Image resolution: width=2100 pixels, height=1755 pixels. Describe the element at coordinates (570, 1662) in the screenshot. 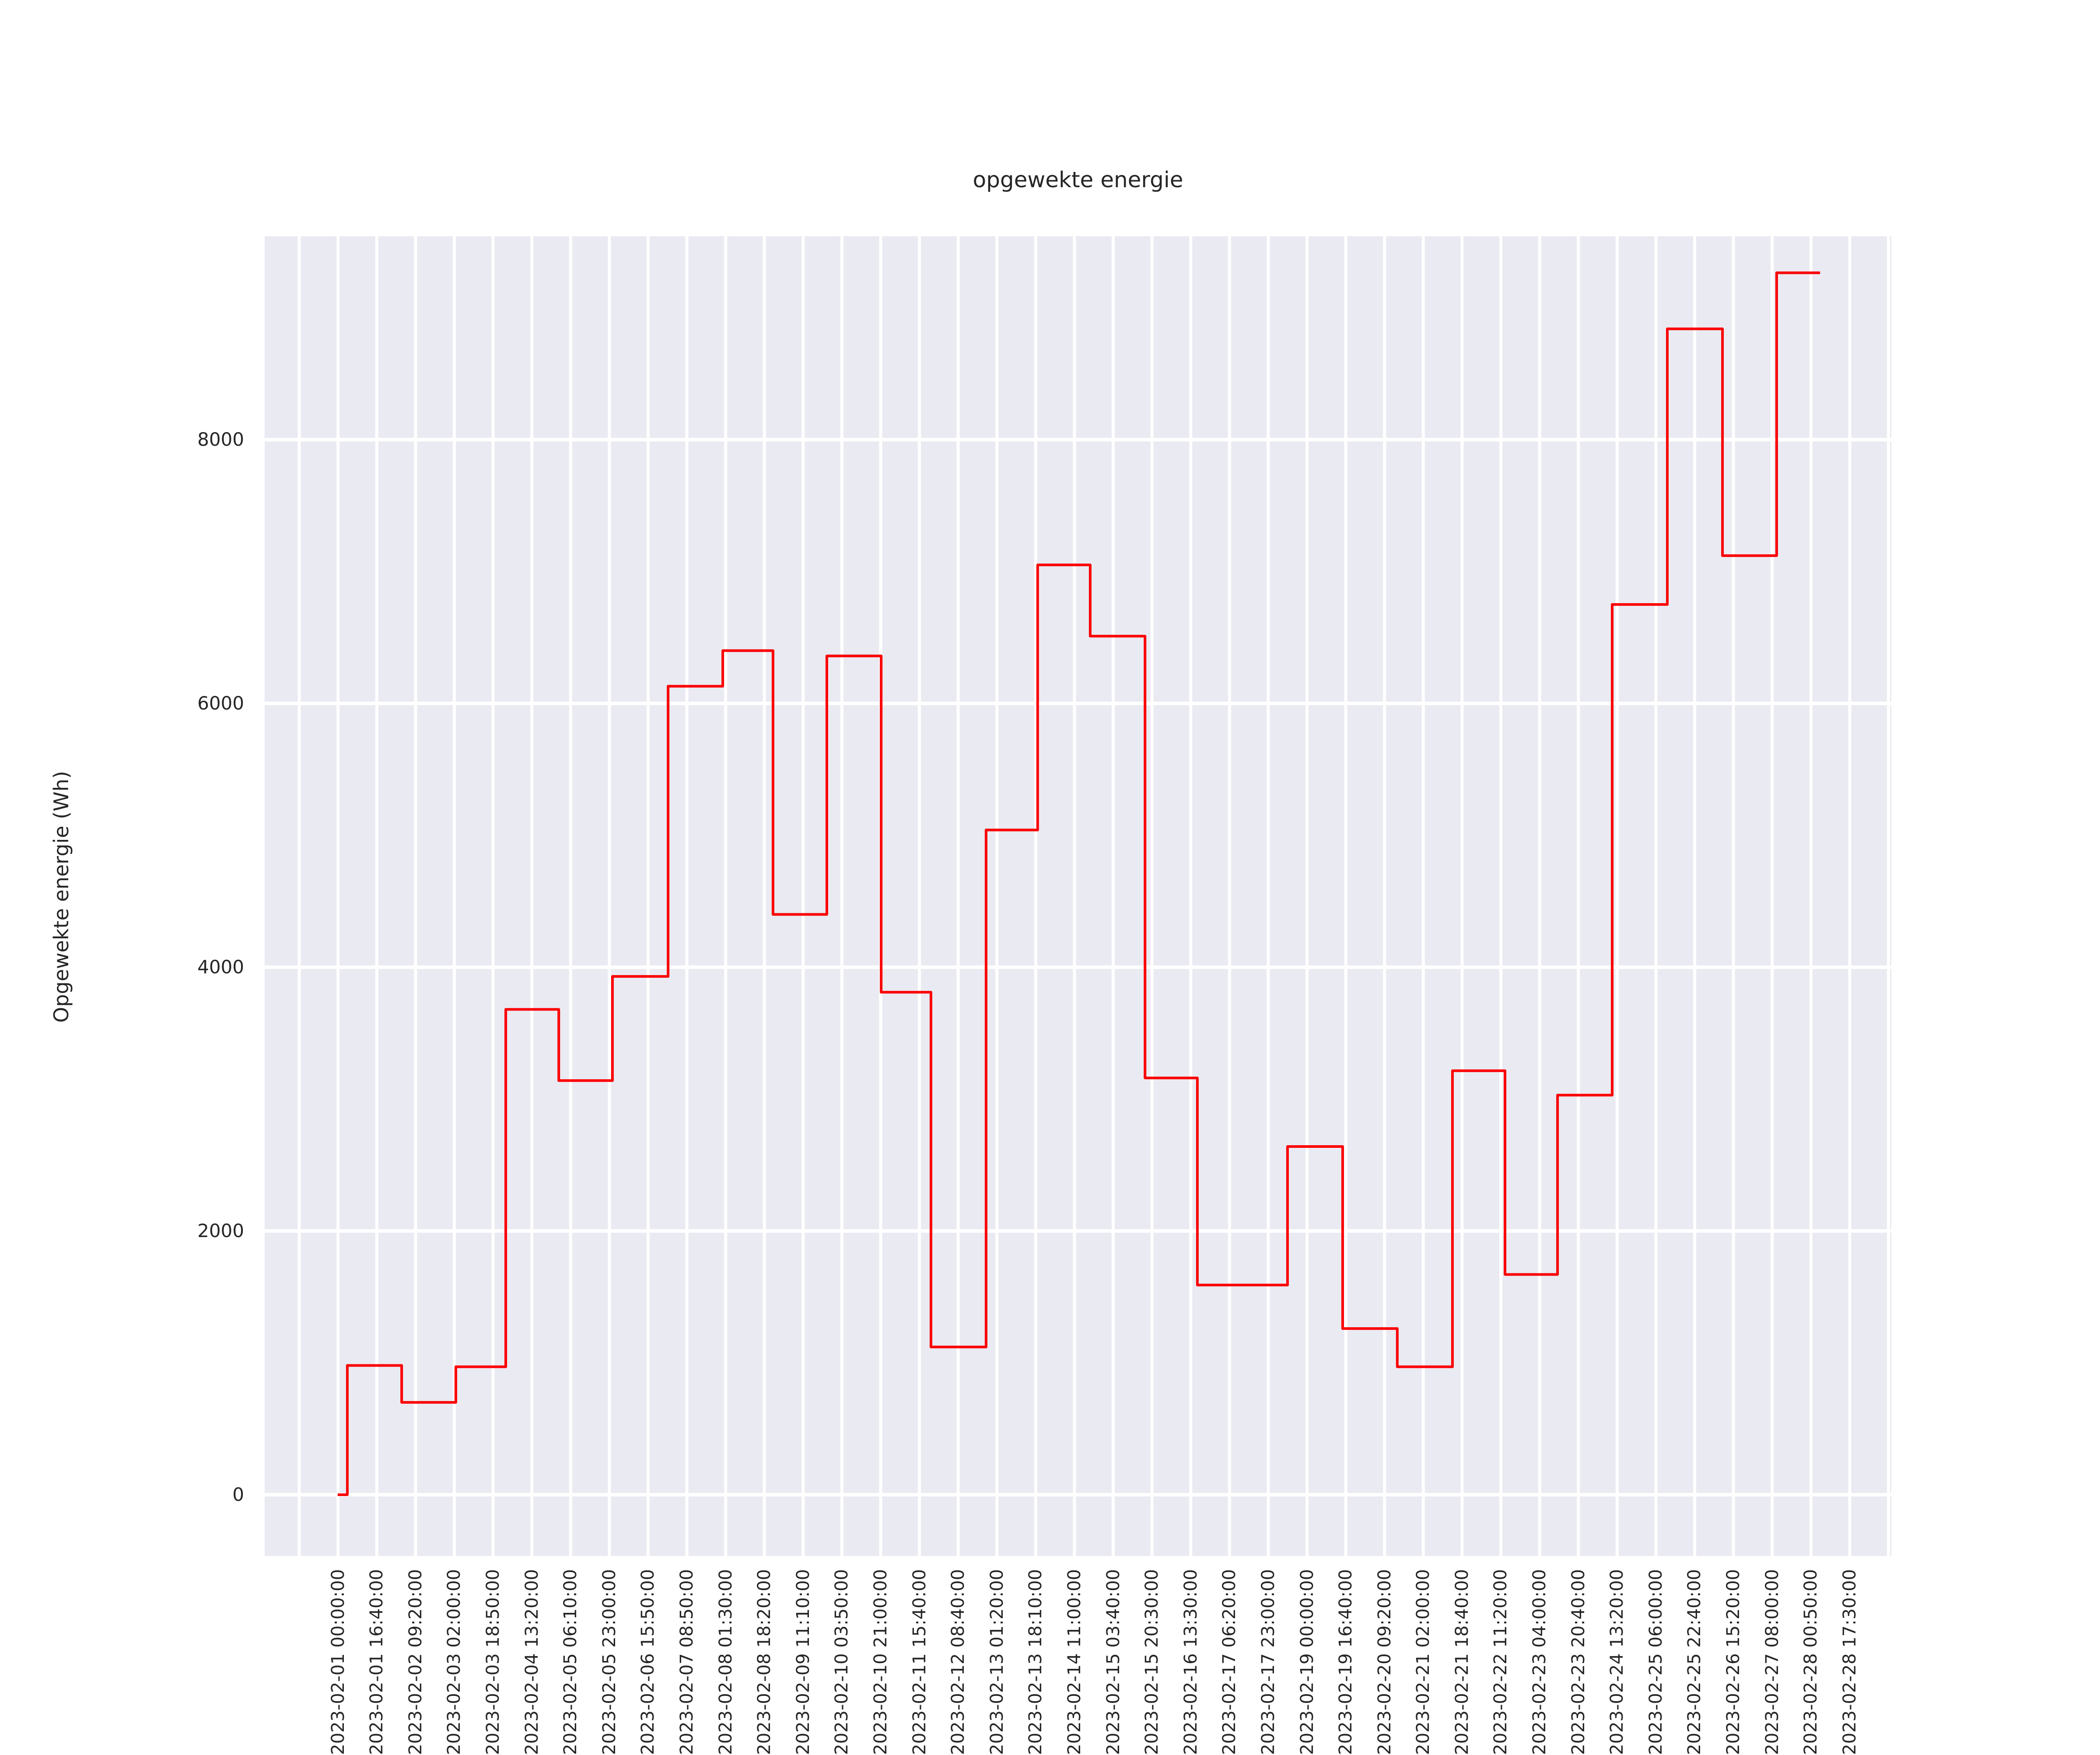

I see `x-tick-label: 2023-02-05 06:10:00` at that location.